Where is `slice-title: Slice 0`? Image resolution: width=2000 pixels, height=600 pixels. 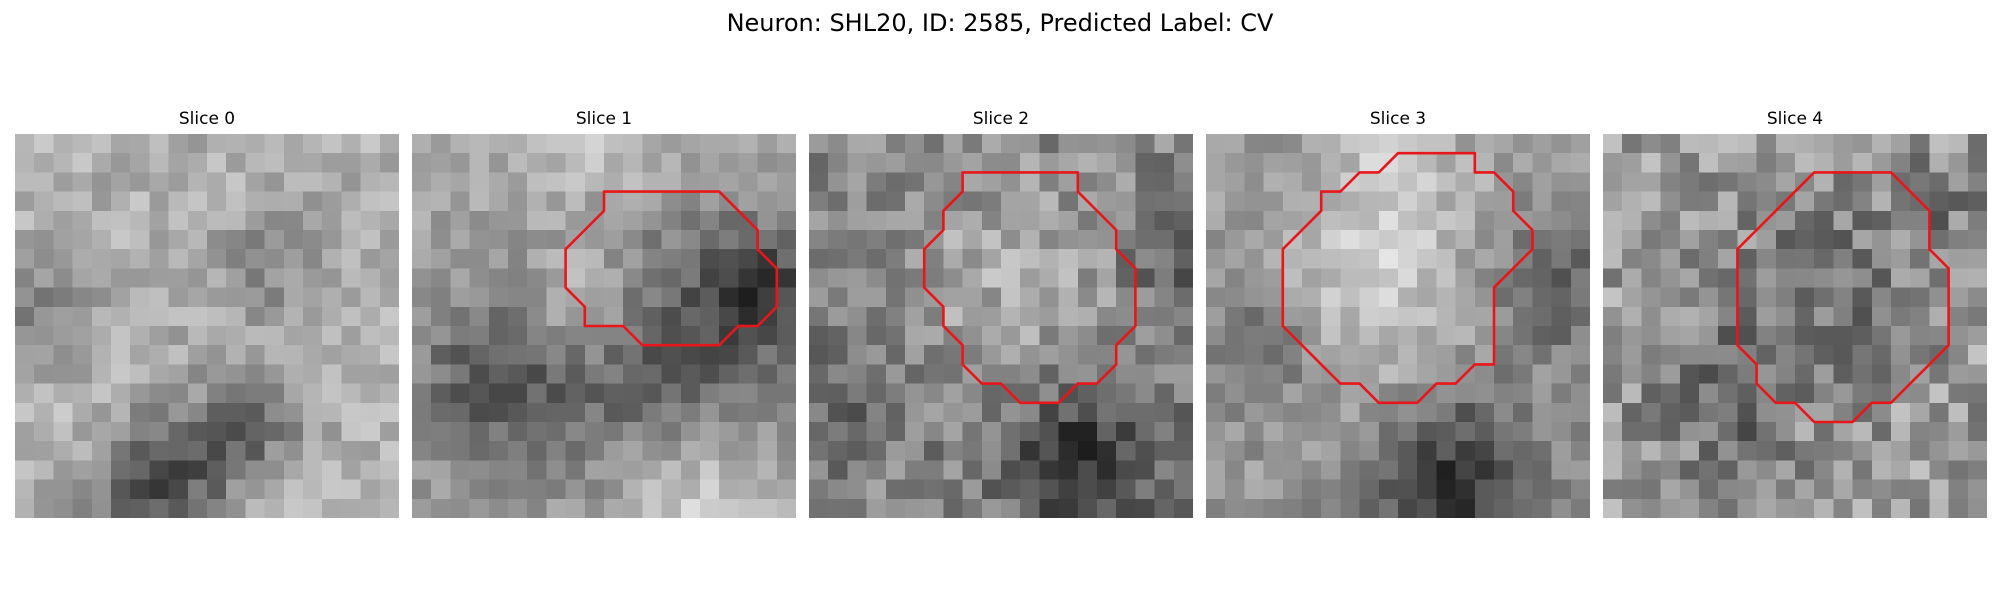
slice-title: Slice 0 is located at coordinates (207, 119).